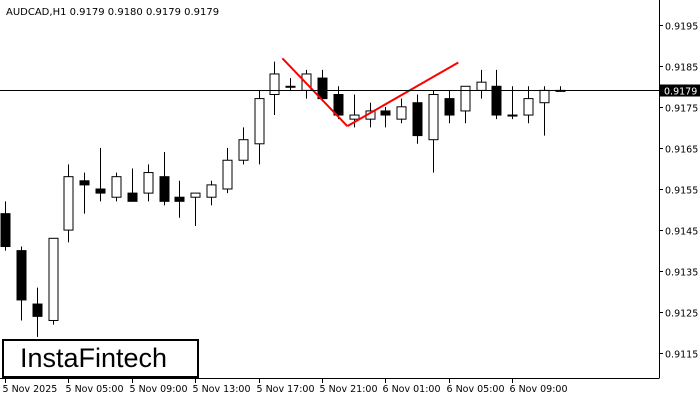  I want to click on y-tick-label: 0.9155, so click(681, 191).